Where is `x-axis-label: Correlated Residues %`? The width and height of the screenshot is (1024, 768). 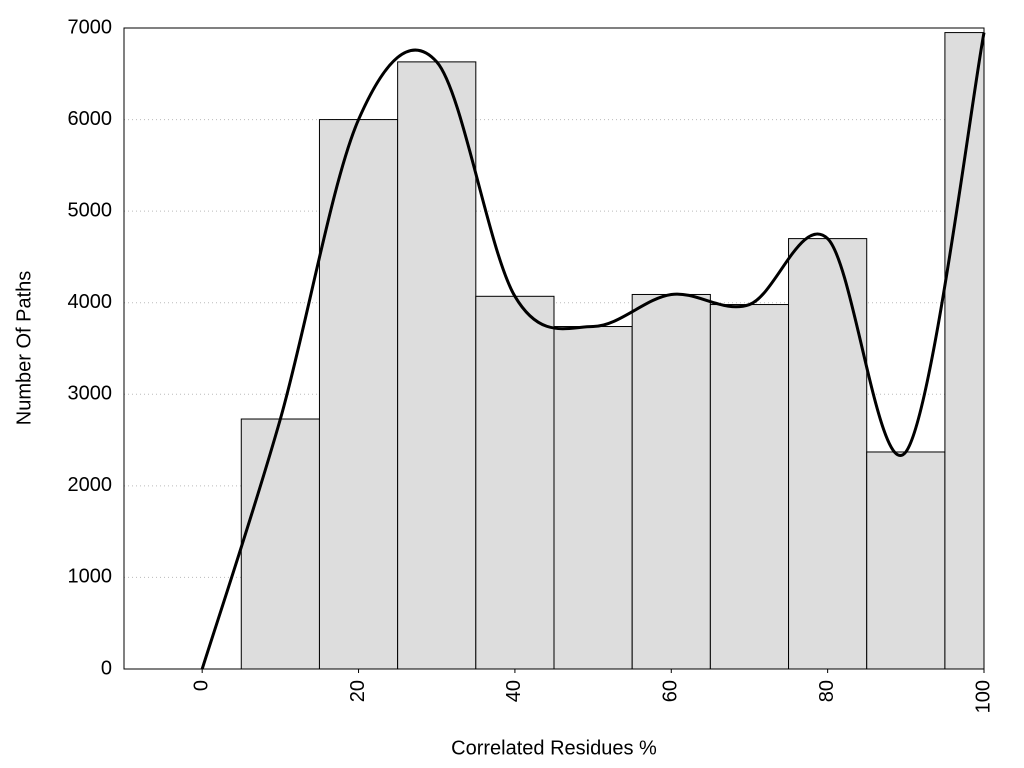
x-axis-label: Correlated Residues % is located at coordinates (554, 748).